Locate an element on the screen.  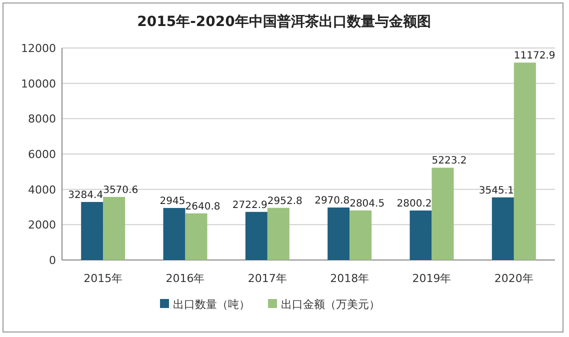
y-tick-label: 10000 is located at coordinates (38, 83).